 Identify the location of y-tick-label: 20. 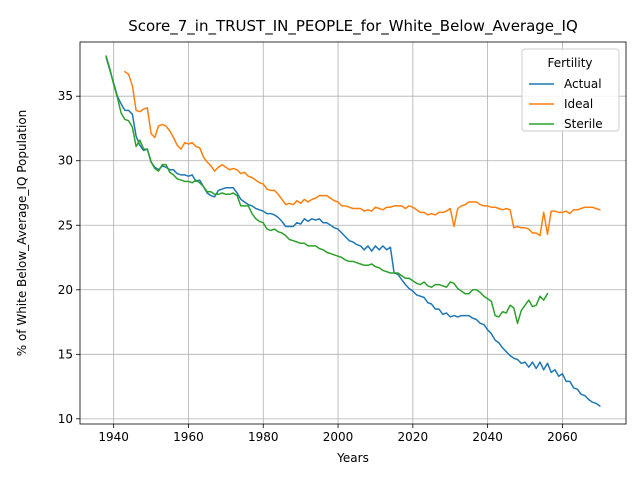
(65, 290).